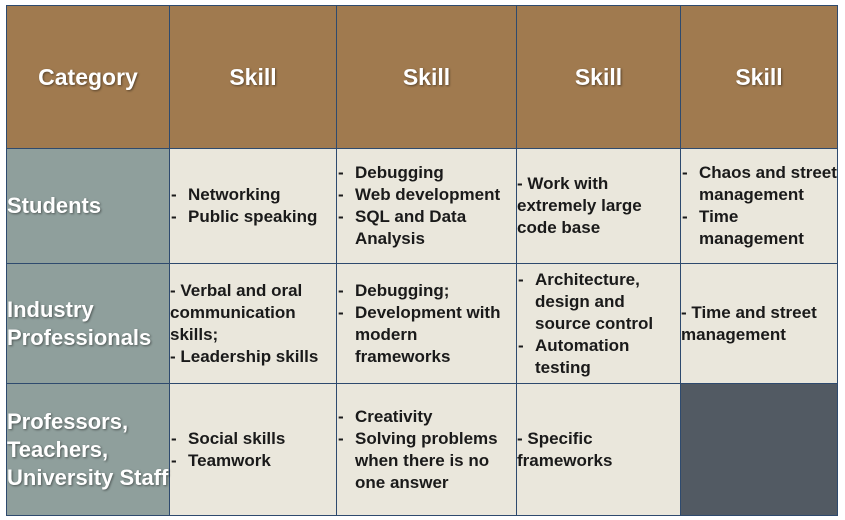 Image resolution: width=845 pixels, height=520 pixels. Describe the element at coordinates (759, 449) in the screenshot. I see `empty-cell` at that location.